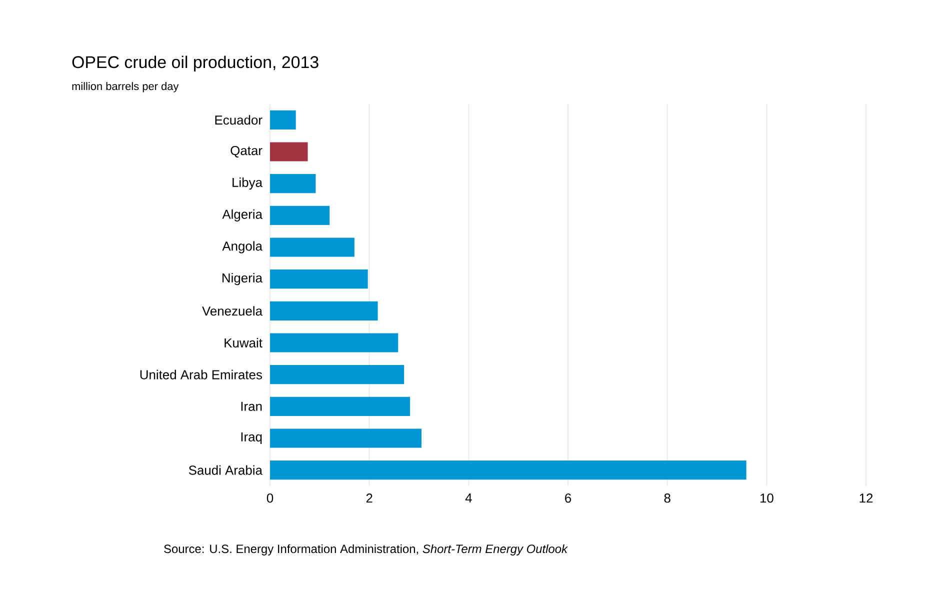 The height and width of the screenshot is (592, 934). What do you see at coordinates (251, 406) in the screenshot?
I see `y-tick-label: Iran` at bounding box center [251, 406].